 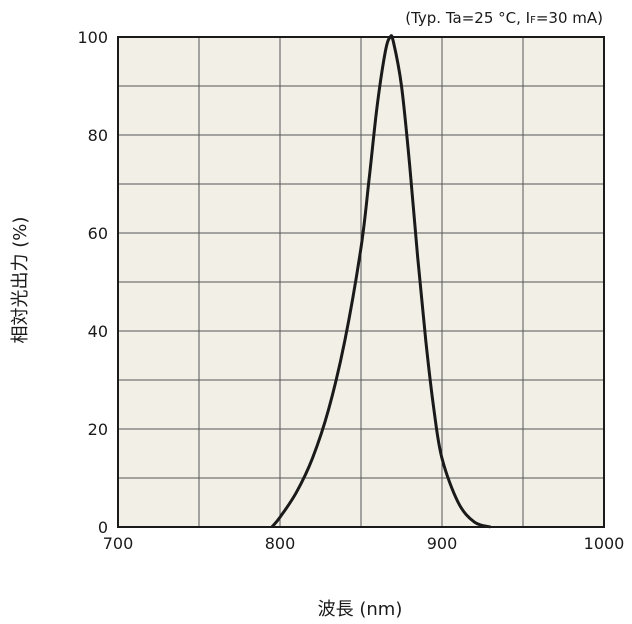 What do you see at coordinates (92, 282) in the screenshot?
I see `y-tick-labels: 0 20 40 60 80 100` at bounding box center [92, 282].